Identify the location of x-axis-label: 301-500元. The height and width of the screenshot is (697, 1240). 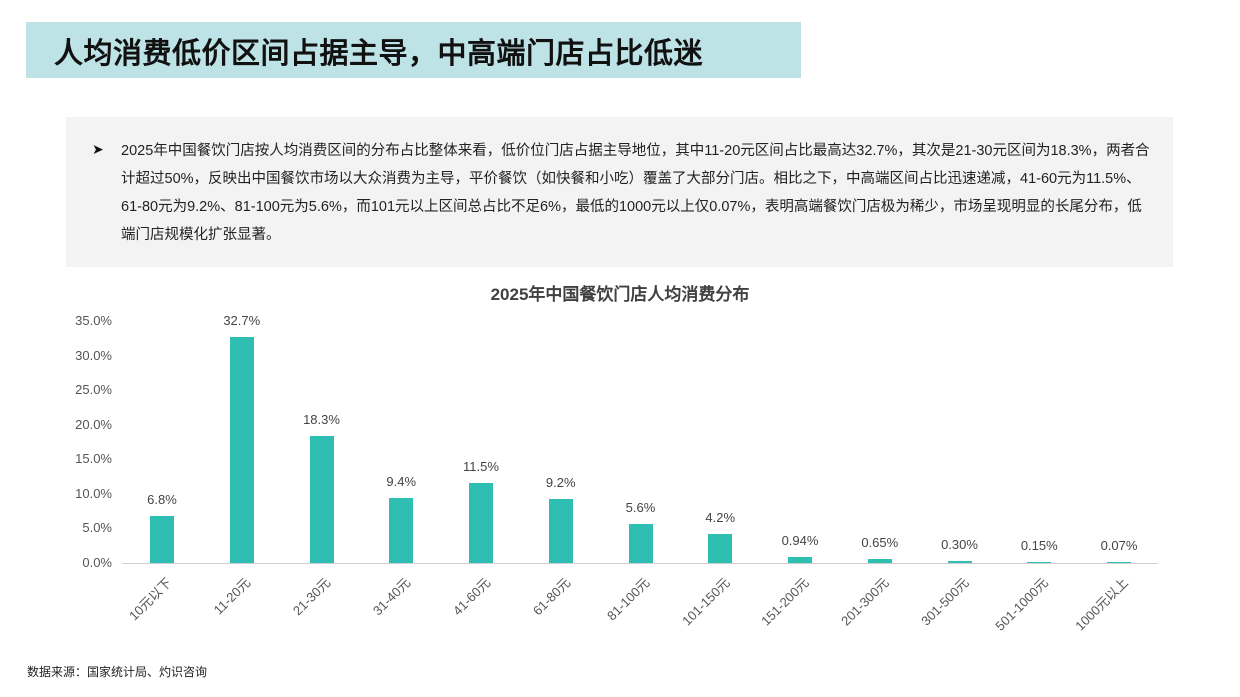
(944, 601).